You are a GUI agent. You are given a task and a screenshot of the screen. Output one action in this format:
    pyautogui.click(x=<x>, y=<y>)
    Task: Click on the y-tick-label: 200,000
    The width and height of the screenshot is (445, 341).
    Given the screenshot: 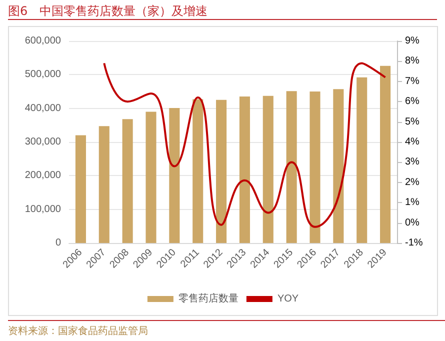 What is the action you would take?
    pyautogui.click(x=43, y=176)
    